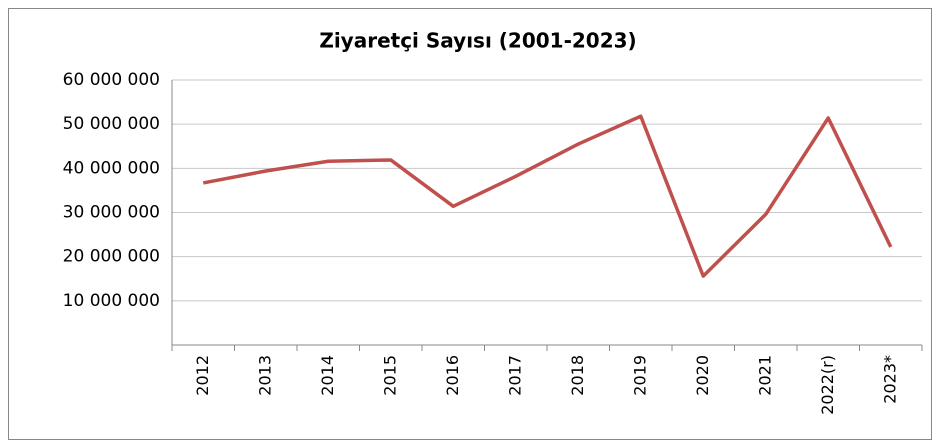  Describe the element at coordinates (889, 379) in the screenshot. I see `x-tick-label: 2023*` at that location.